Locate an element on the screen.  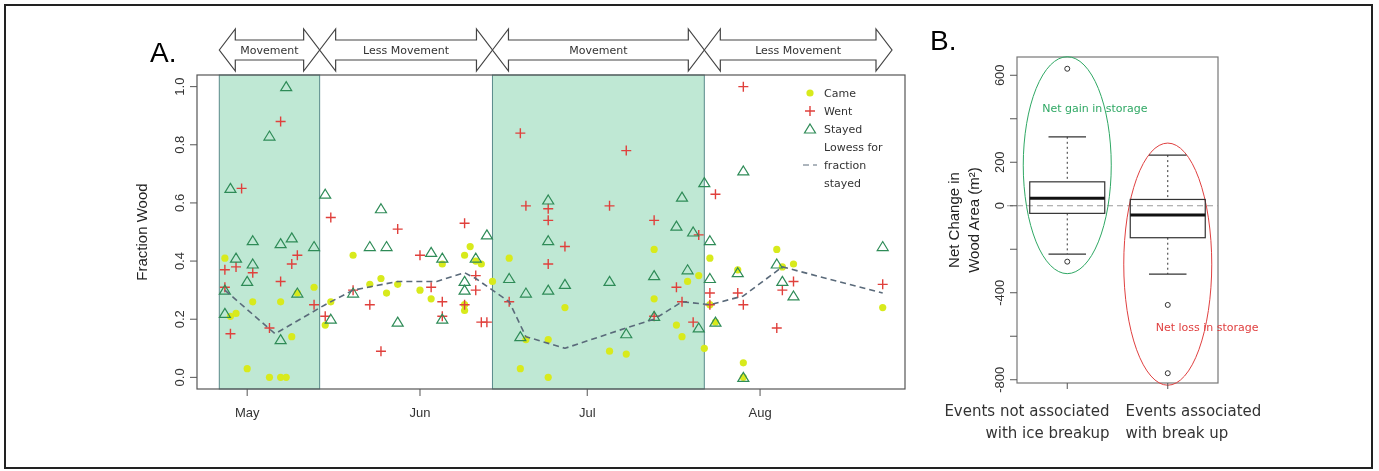
y-axis-title: Net Change in Wood Area (m²) is located at coordinates (963, 220).